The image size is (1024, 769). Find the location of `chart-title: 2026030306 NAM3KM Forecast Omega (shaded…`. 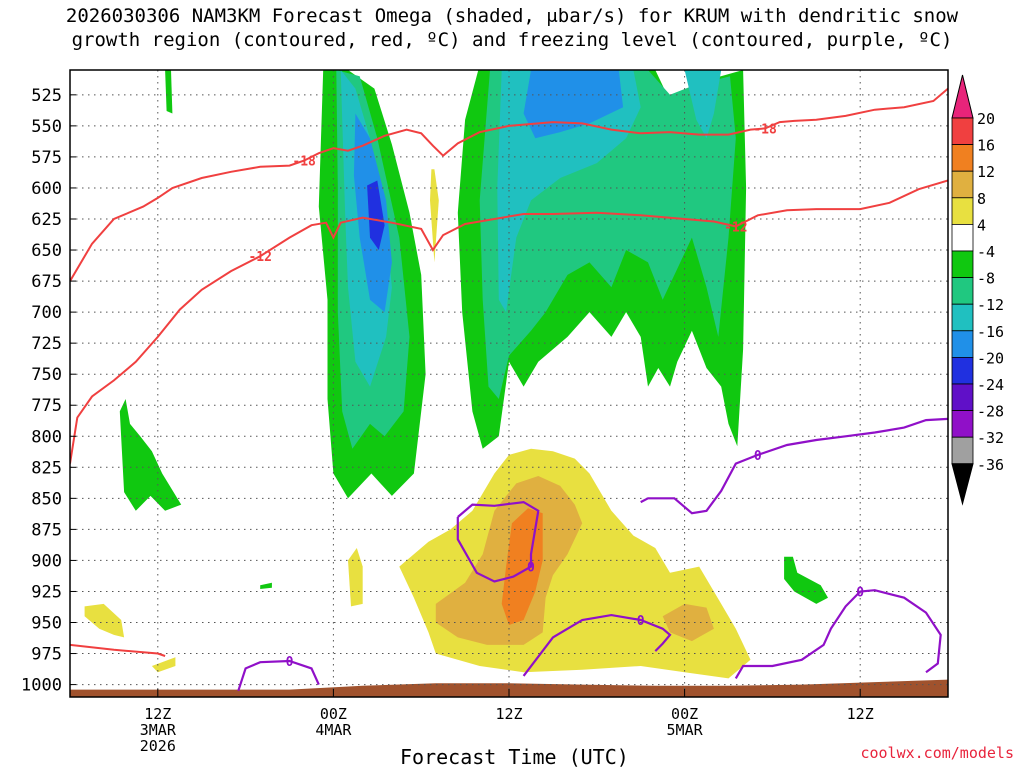

chart-title: 2026030306 NAM3KM Forecast Omega (shaded… is located at coordinates (512, 28).